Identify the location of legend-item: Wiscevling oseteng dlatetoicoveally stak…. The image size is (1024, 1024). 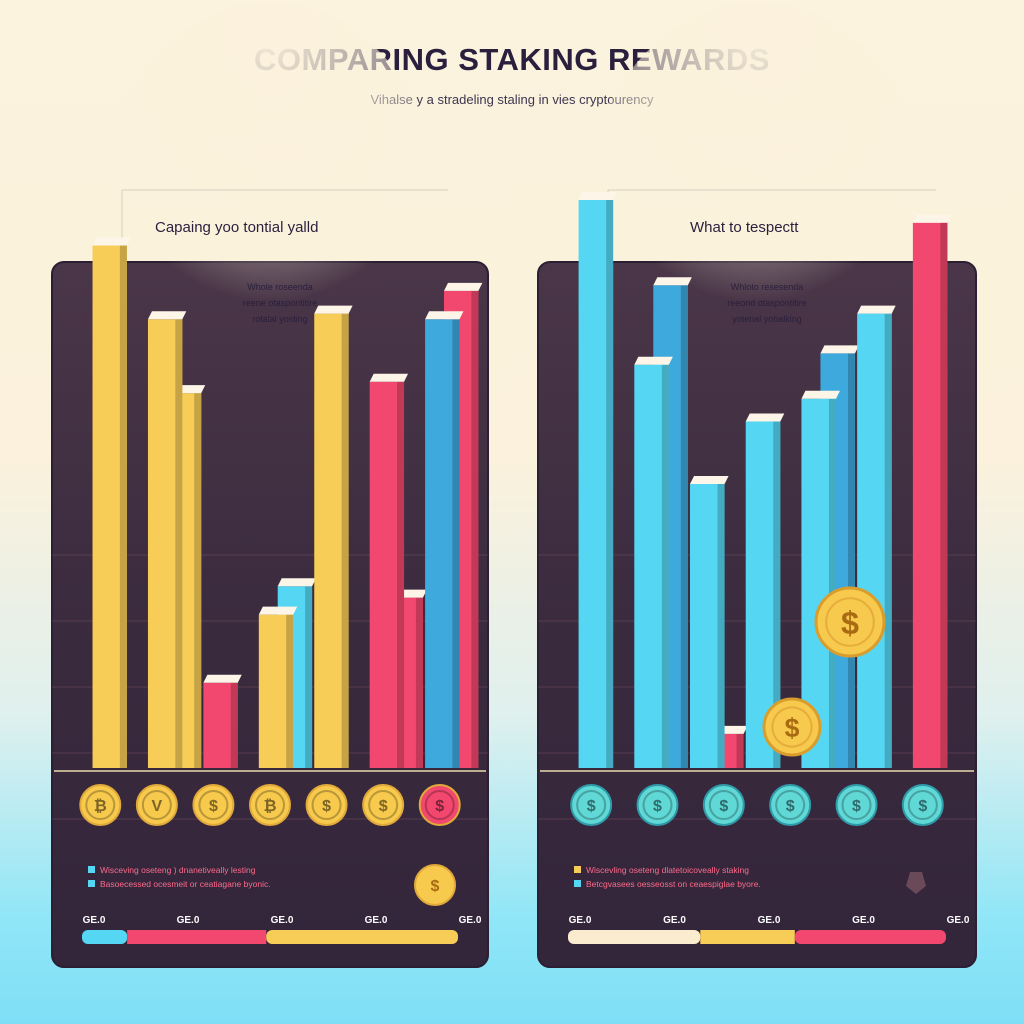
(667, 870).